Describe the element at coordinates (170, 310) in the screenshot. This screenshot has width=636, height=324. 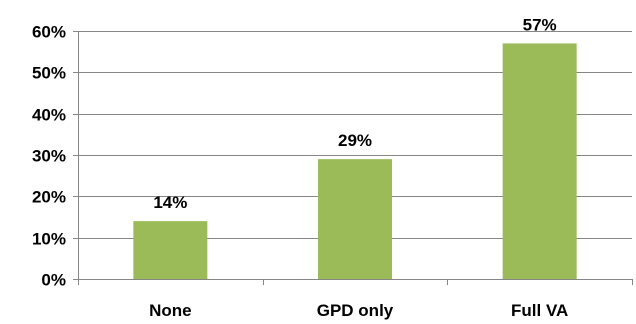
I see `category-label: None` at that location.